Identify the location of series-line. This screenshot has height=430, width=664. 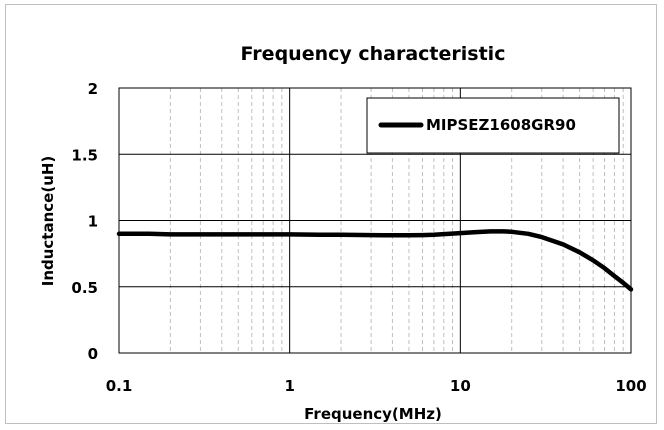
(375, 260).